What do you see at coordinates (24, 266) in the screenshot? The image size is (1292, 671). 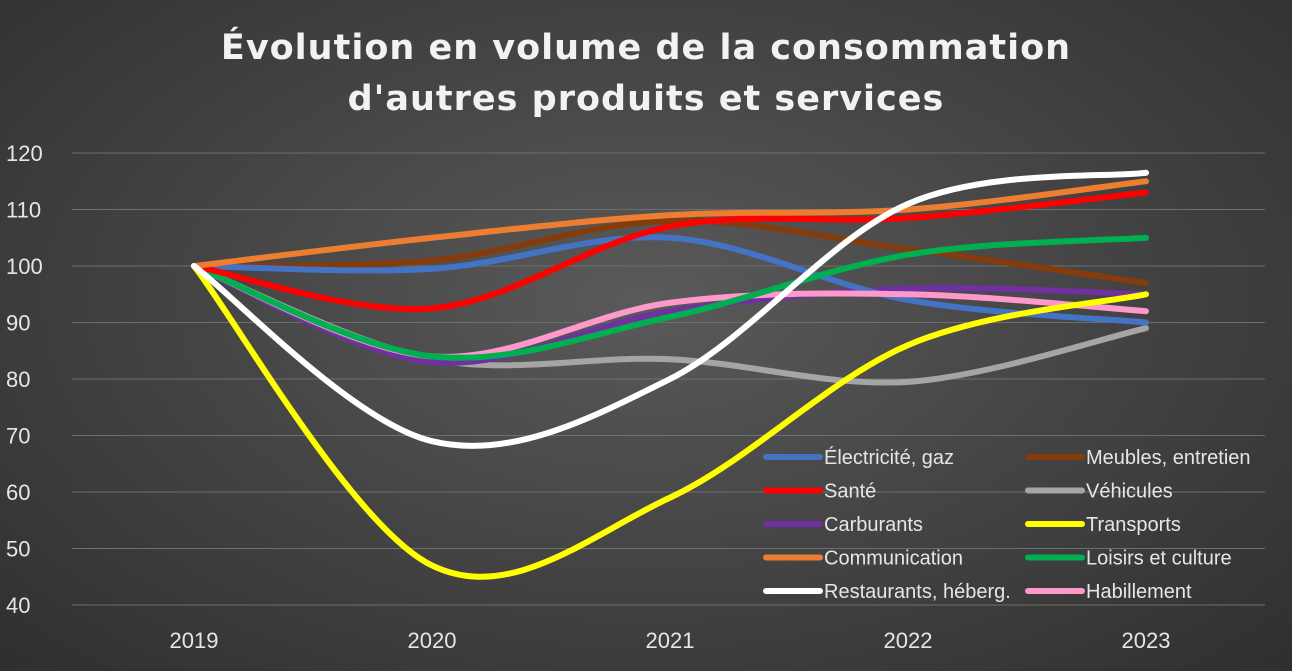 I see `y-tick-label: 100` at bounding box center [24, 266].